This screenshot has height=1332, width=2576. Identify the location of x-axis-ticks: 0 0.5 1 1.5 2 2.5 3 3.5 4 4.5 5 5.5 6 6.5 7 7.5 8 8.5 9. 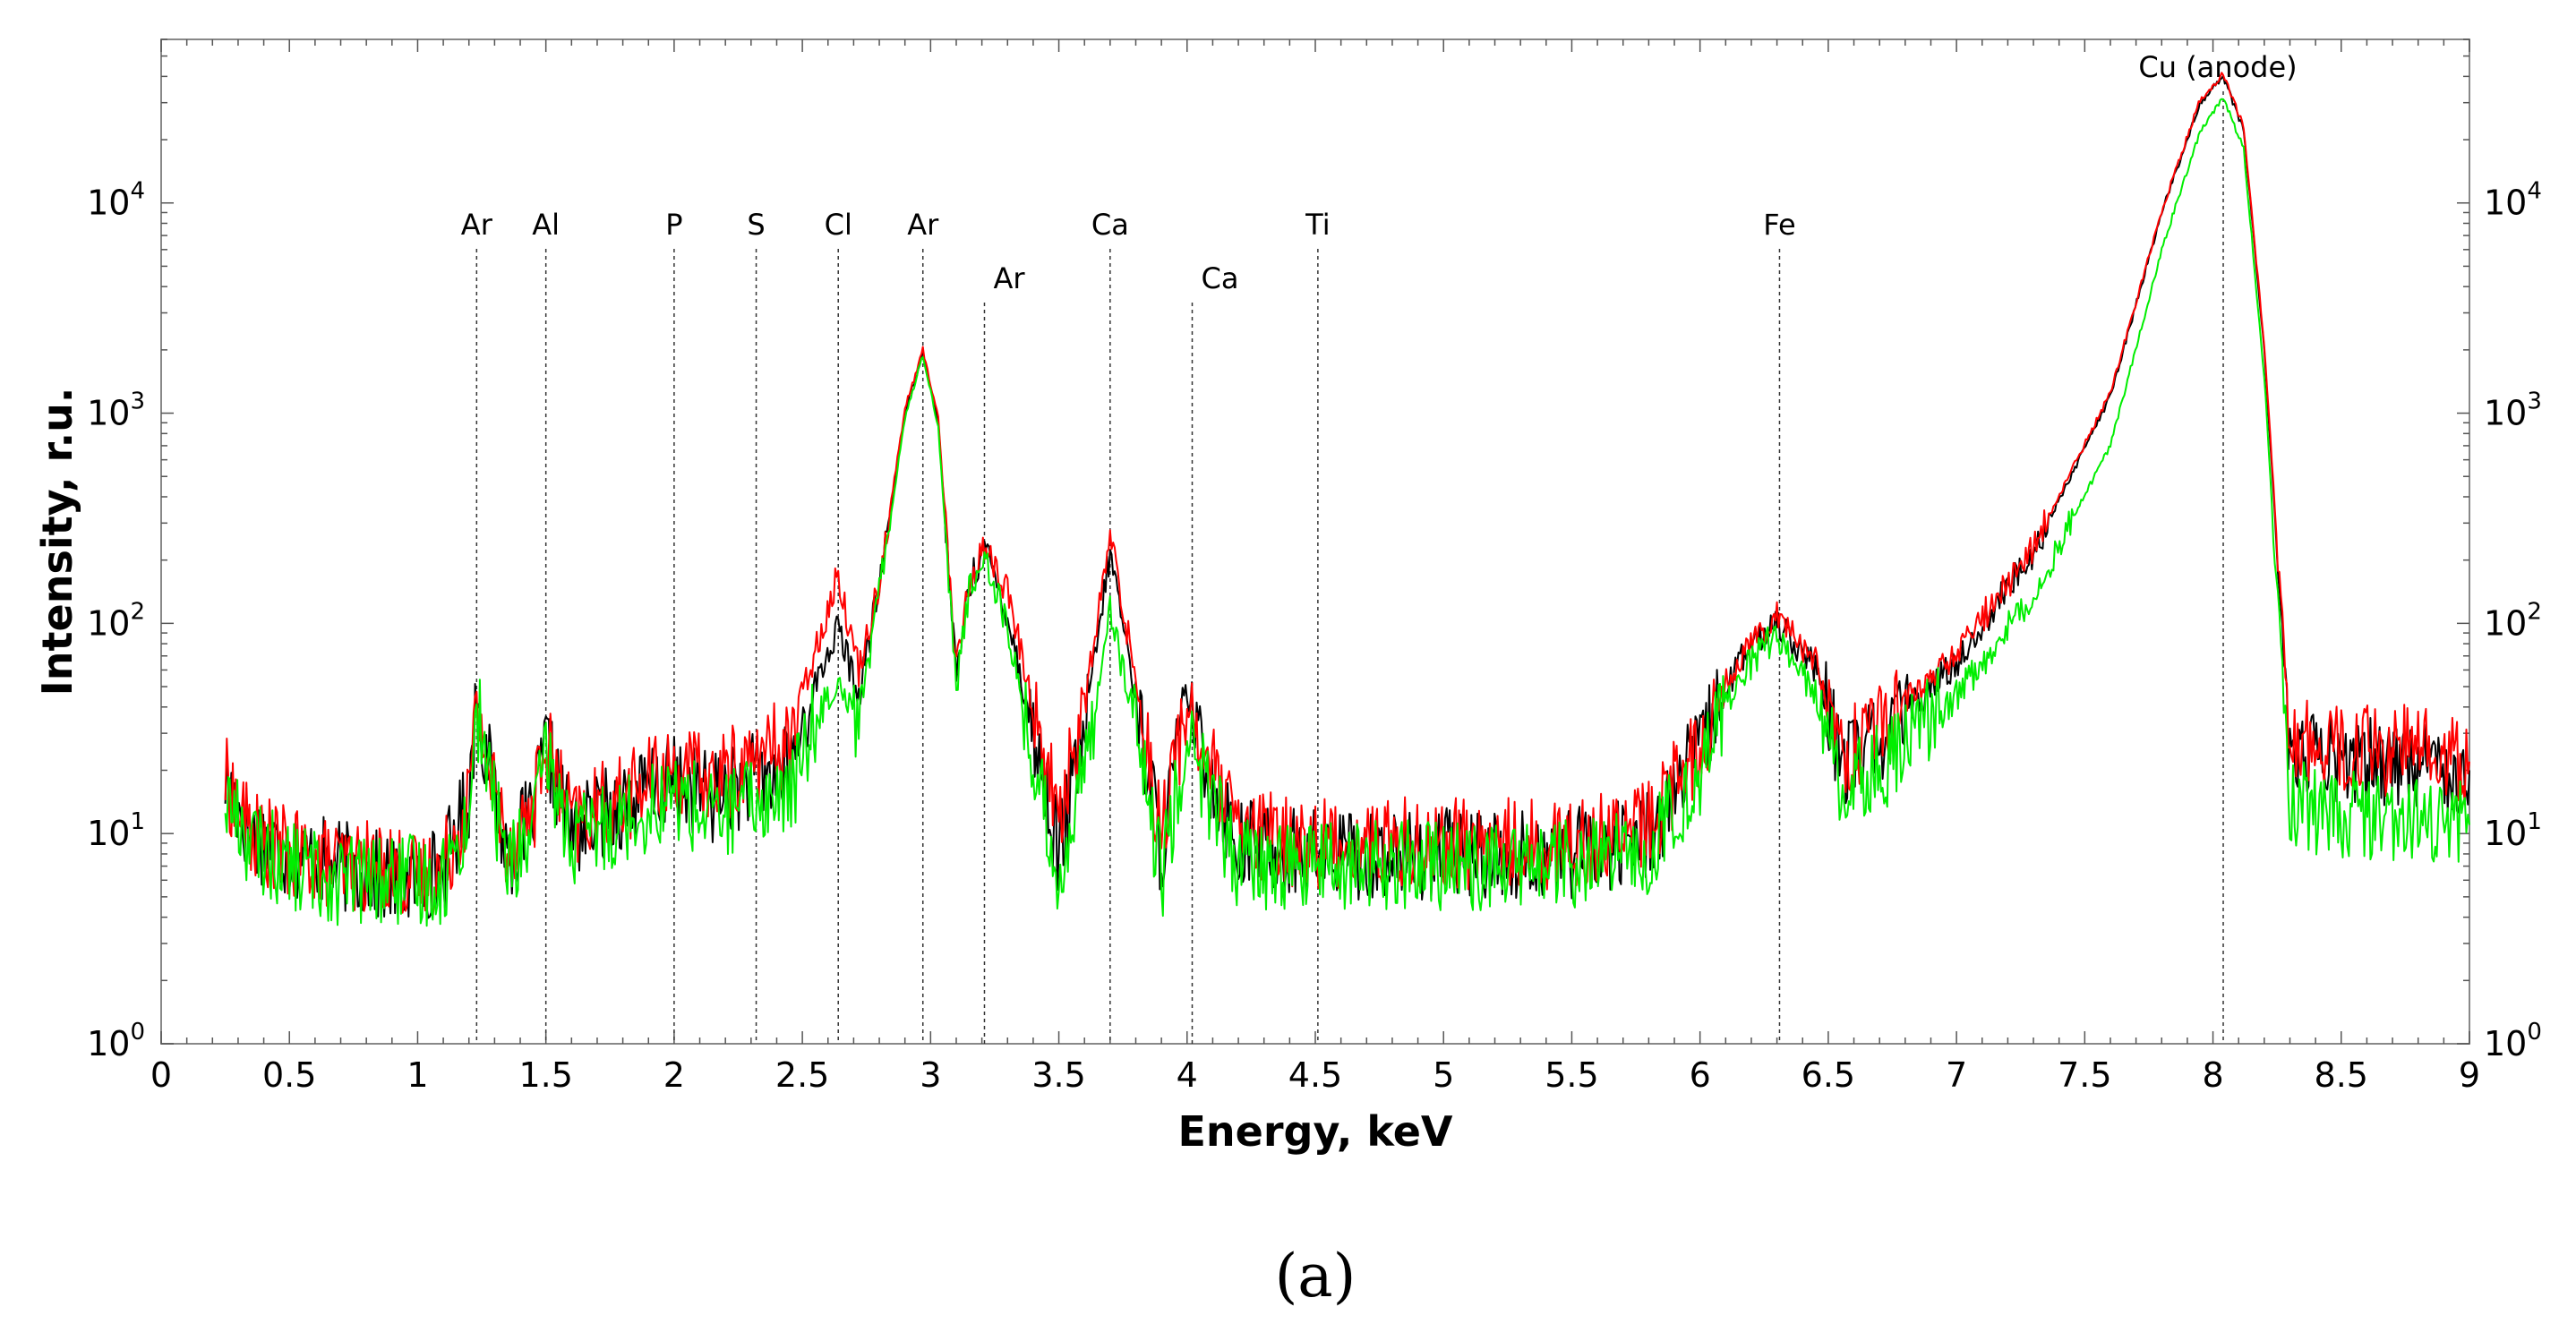
(1315, 1075).